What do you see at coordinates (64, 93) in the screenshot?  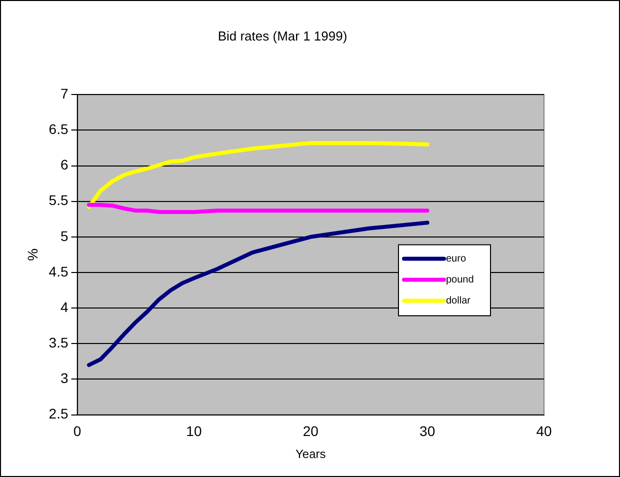 I see `y-tick-label: 7` at bounding box center [64, 93].